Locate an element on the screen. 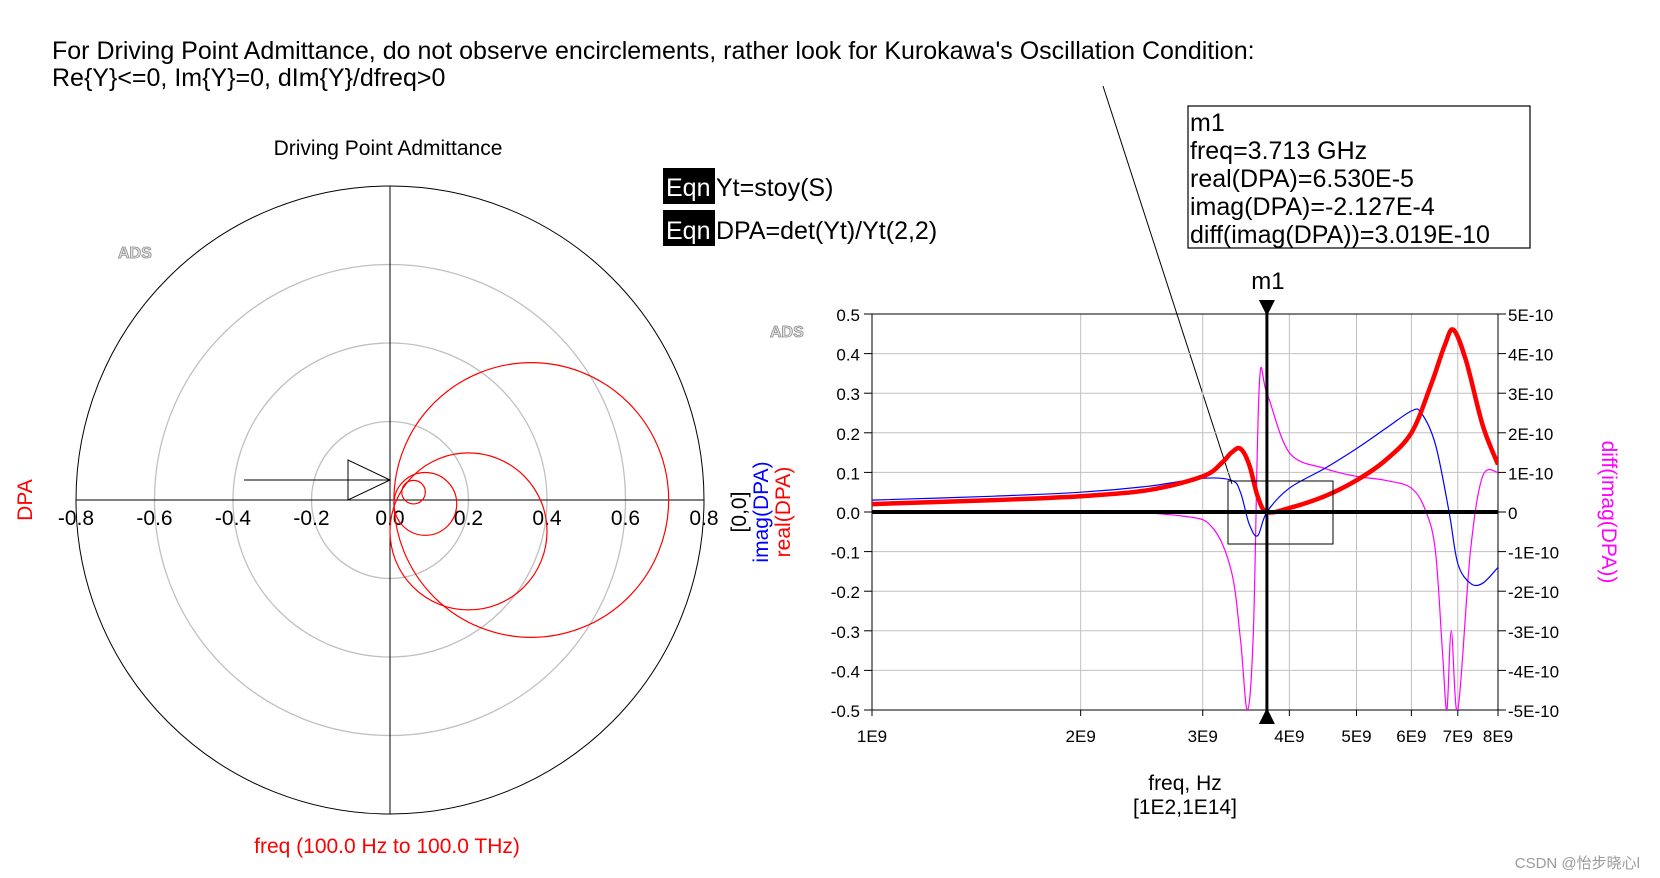  polar-tick-label: 0.4 is located at coordinates (547, 518).